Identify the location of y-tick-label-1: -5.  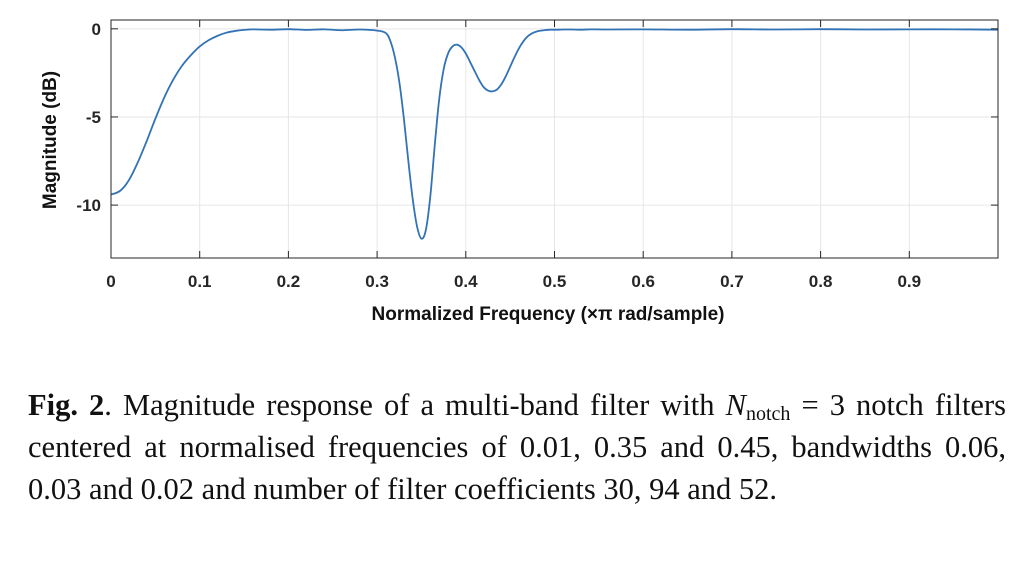
(93, 117).